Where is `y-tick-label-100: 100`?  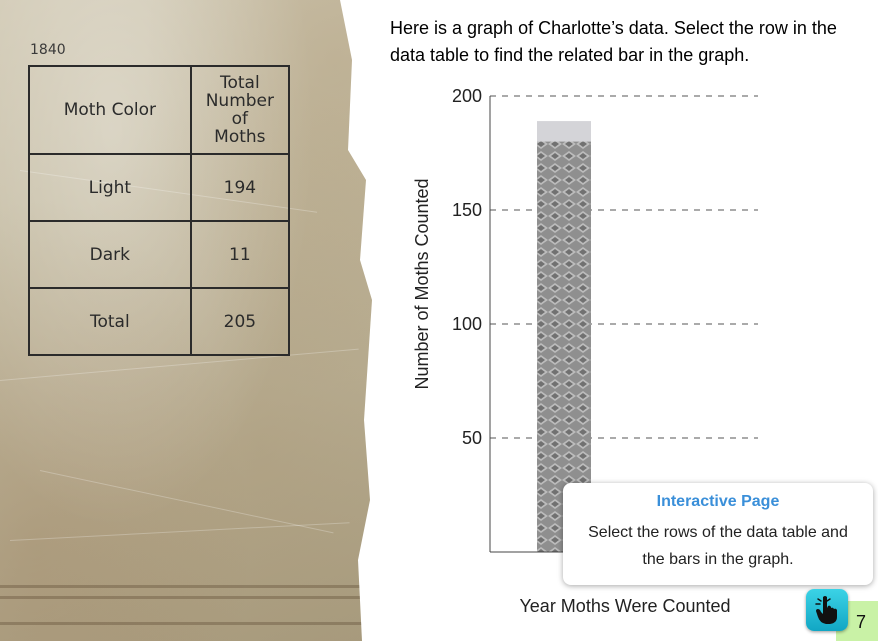 y-tick-label-100: 100 is located at coordinates (467, 324).